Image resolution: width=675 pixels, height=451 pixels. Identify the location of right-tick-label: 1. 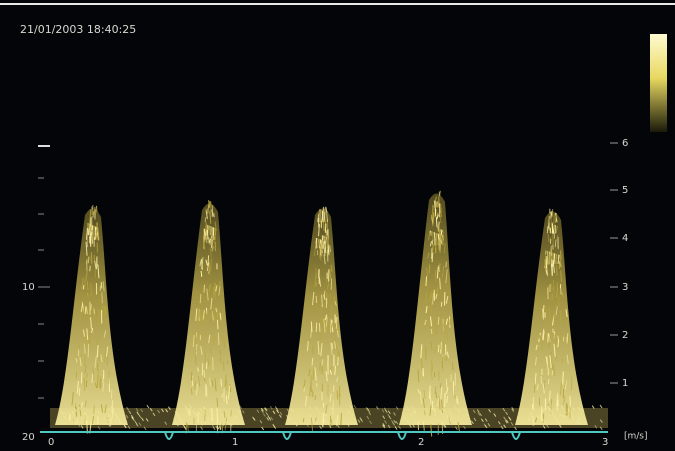
(625, 383).